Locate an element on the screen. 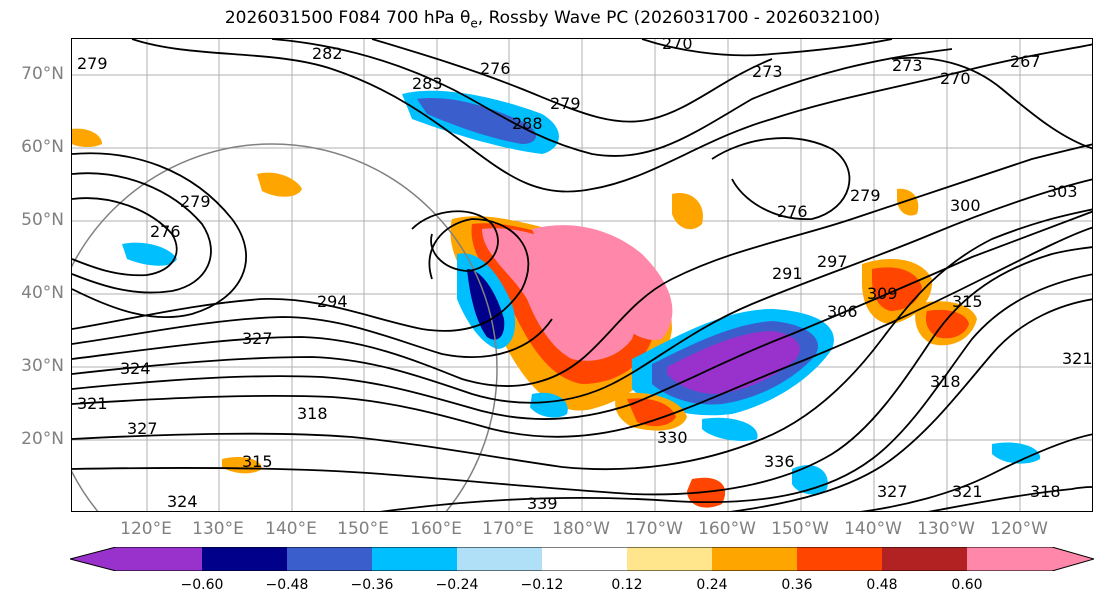 The width and height of the screenshot is (1105, 606). lon-label: 180°W is located at coordinates (581, 529).